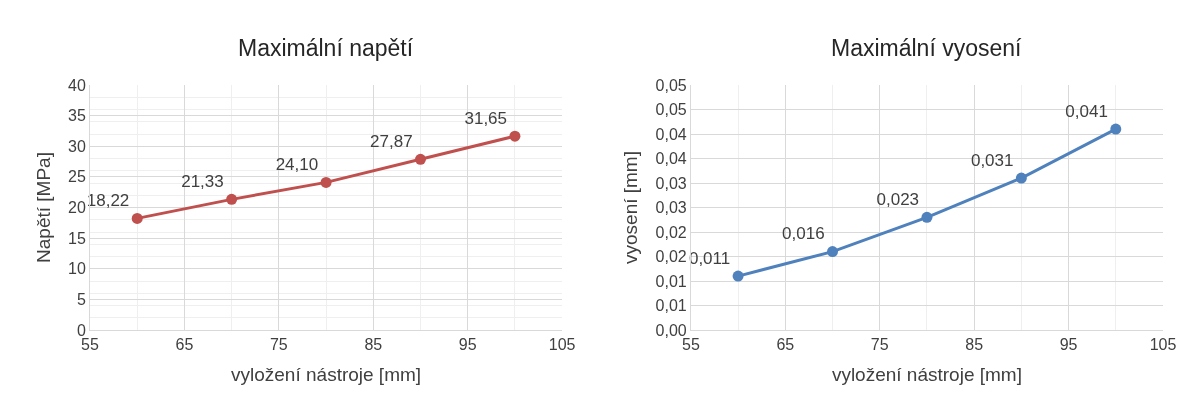  I want to click on y-tick-label: 35, so click(77, 116).